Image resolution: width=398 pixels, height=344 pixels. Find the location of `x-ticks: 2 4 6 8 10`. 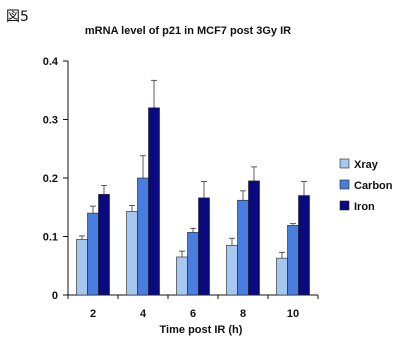

x-ticks: 2 4 6 8 10 is located at coordinates (193, 307).